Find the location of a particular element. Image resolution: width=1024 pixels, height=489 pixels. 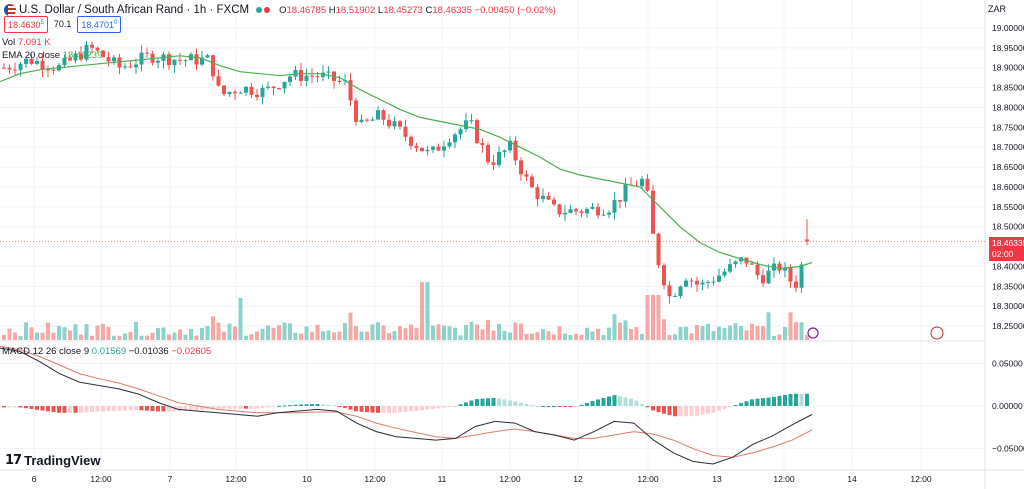

buy-button: 18.47010 is located at coordinates (99, 24).